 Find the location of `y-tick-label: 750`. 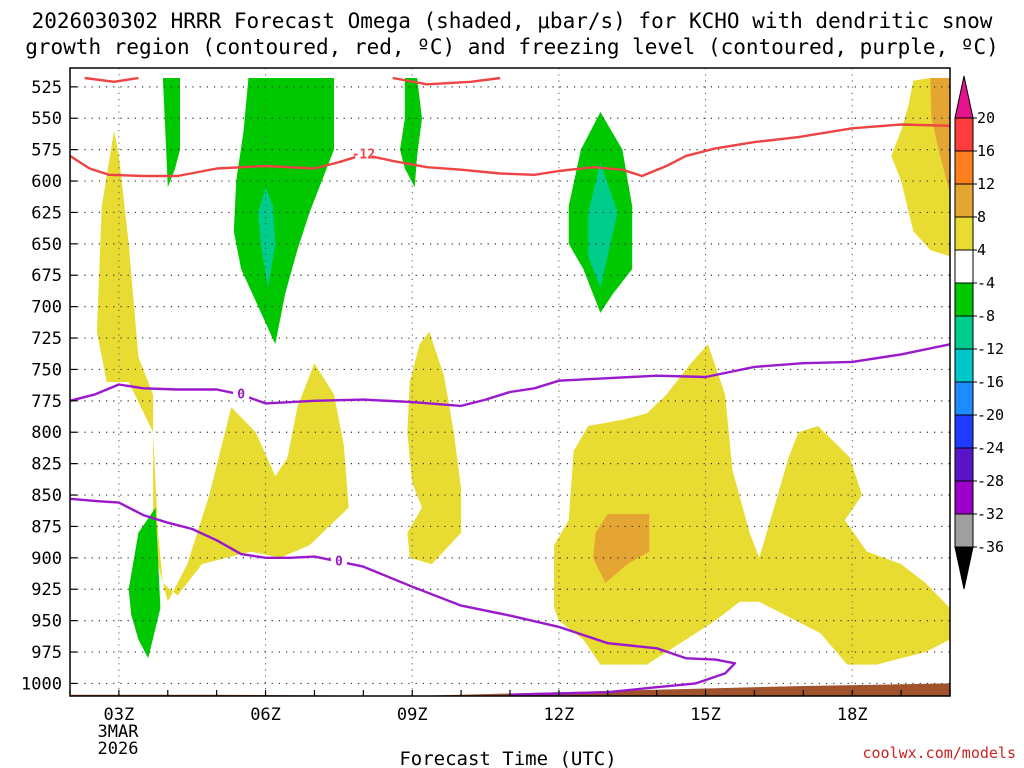

y-tick-label: 750 is located at coordinates (46, 370).